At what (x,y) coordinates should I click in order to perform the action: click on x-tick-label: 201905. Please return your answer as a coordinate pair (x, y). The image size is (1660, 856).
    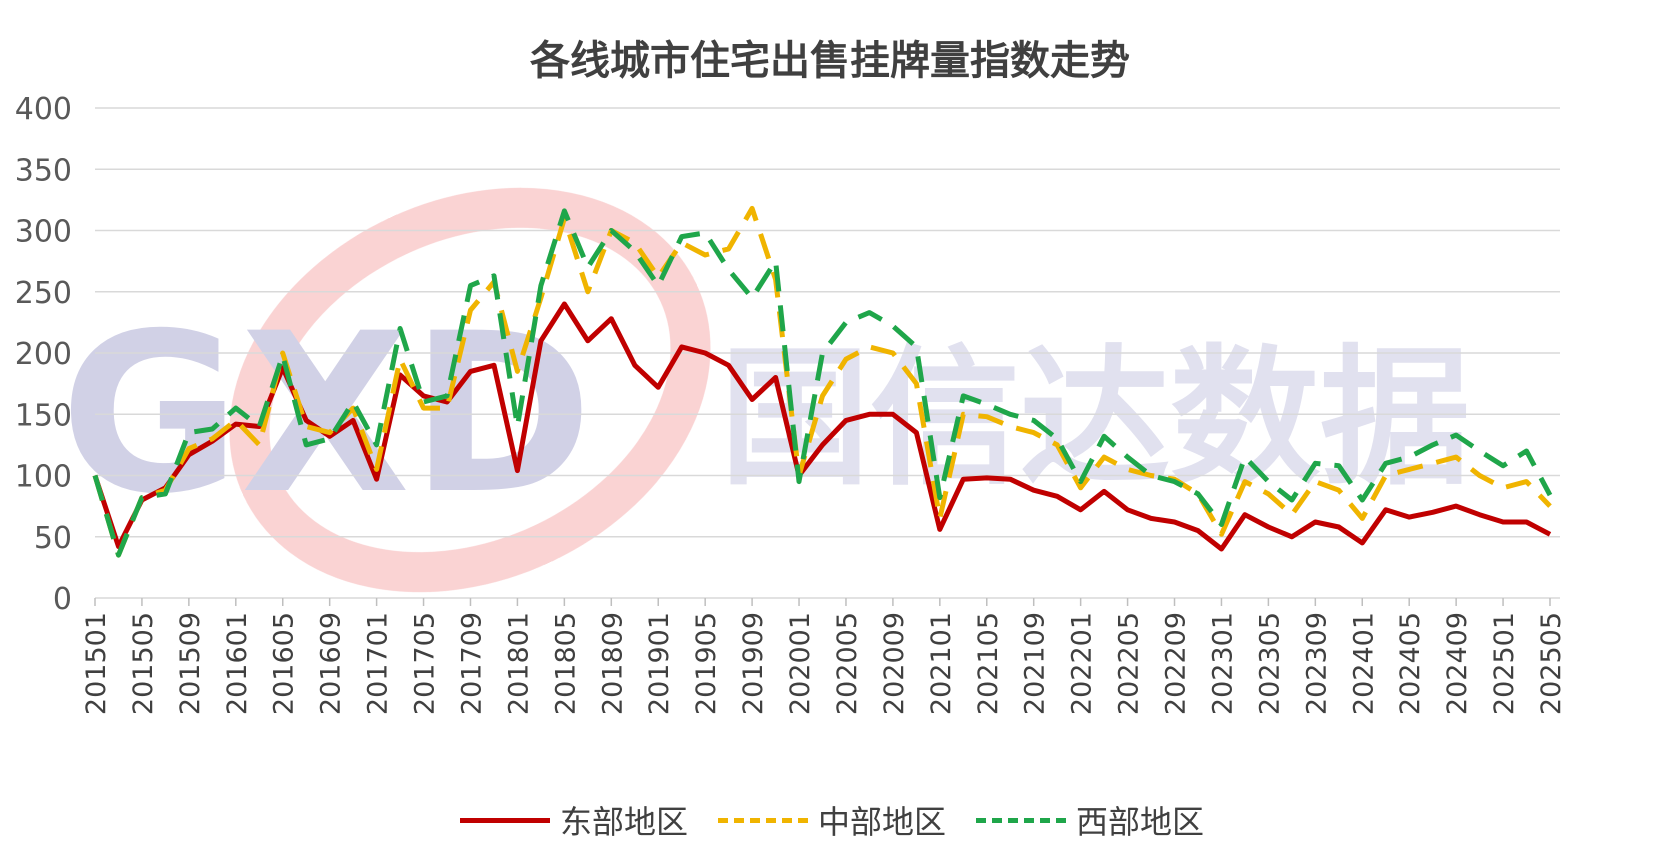
    Looking at the image, I should click on (706, 663).